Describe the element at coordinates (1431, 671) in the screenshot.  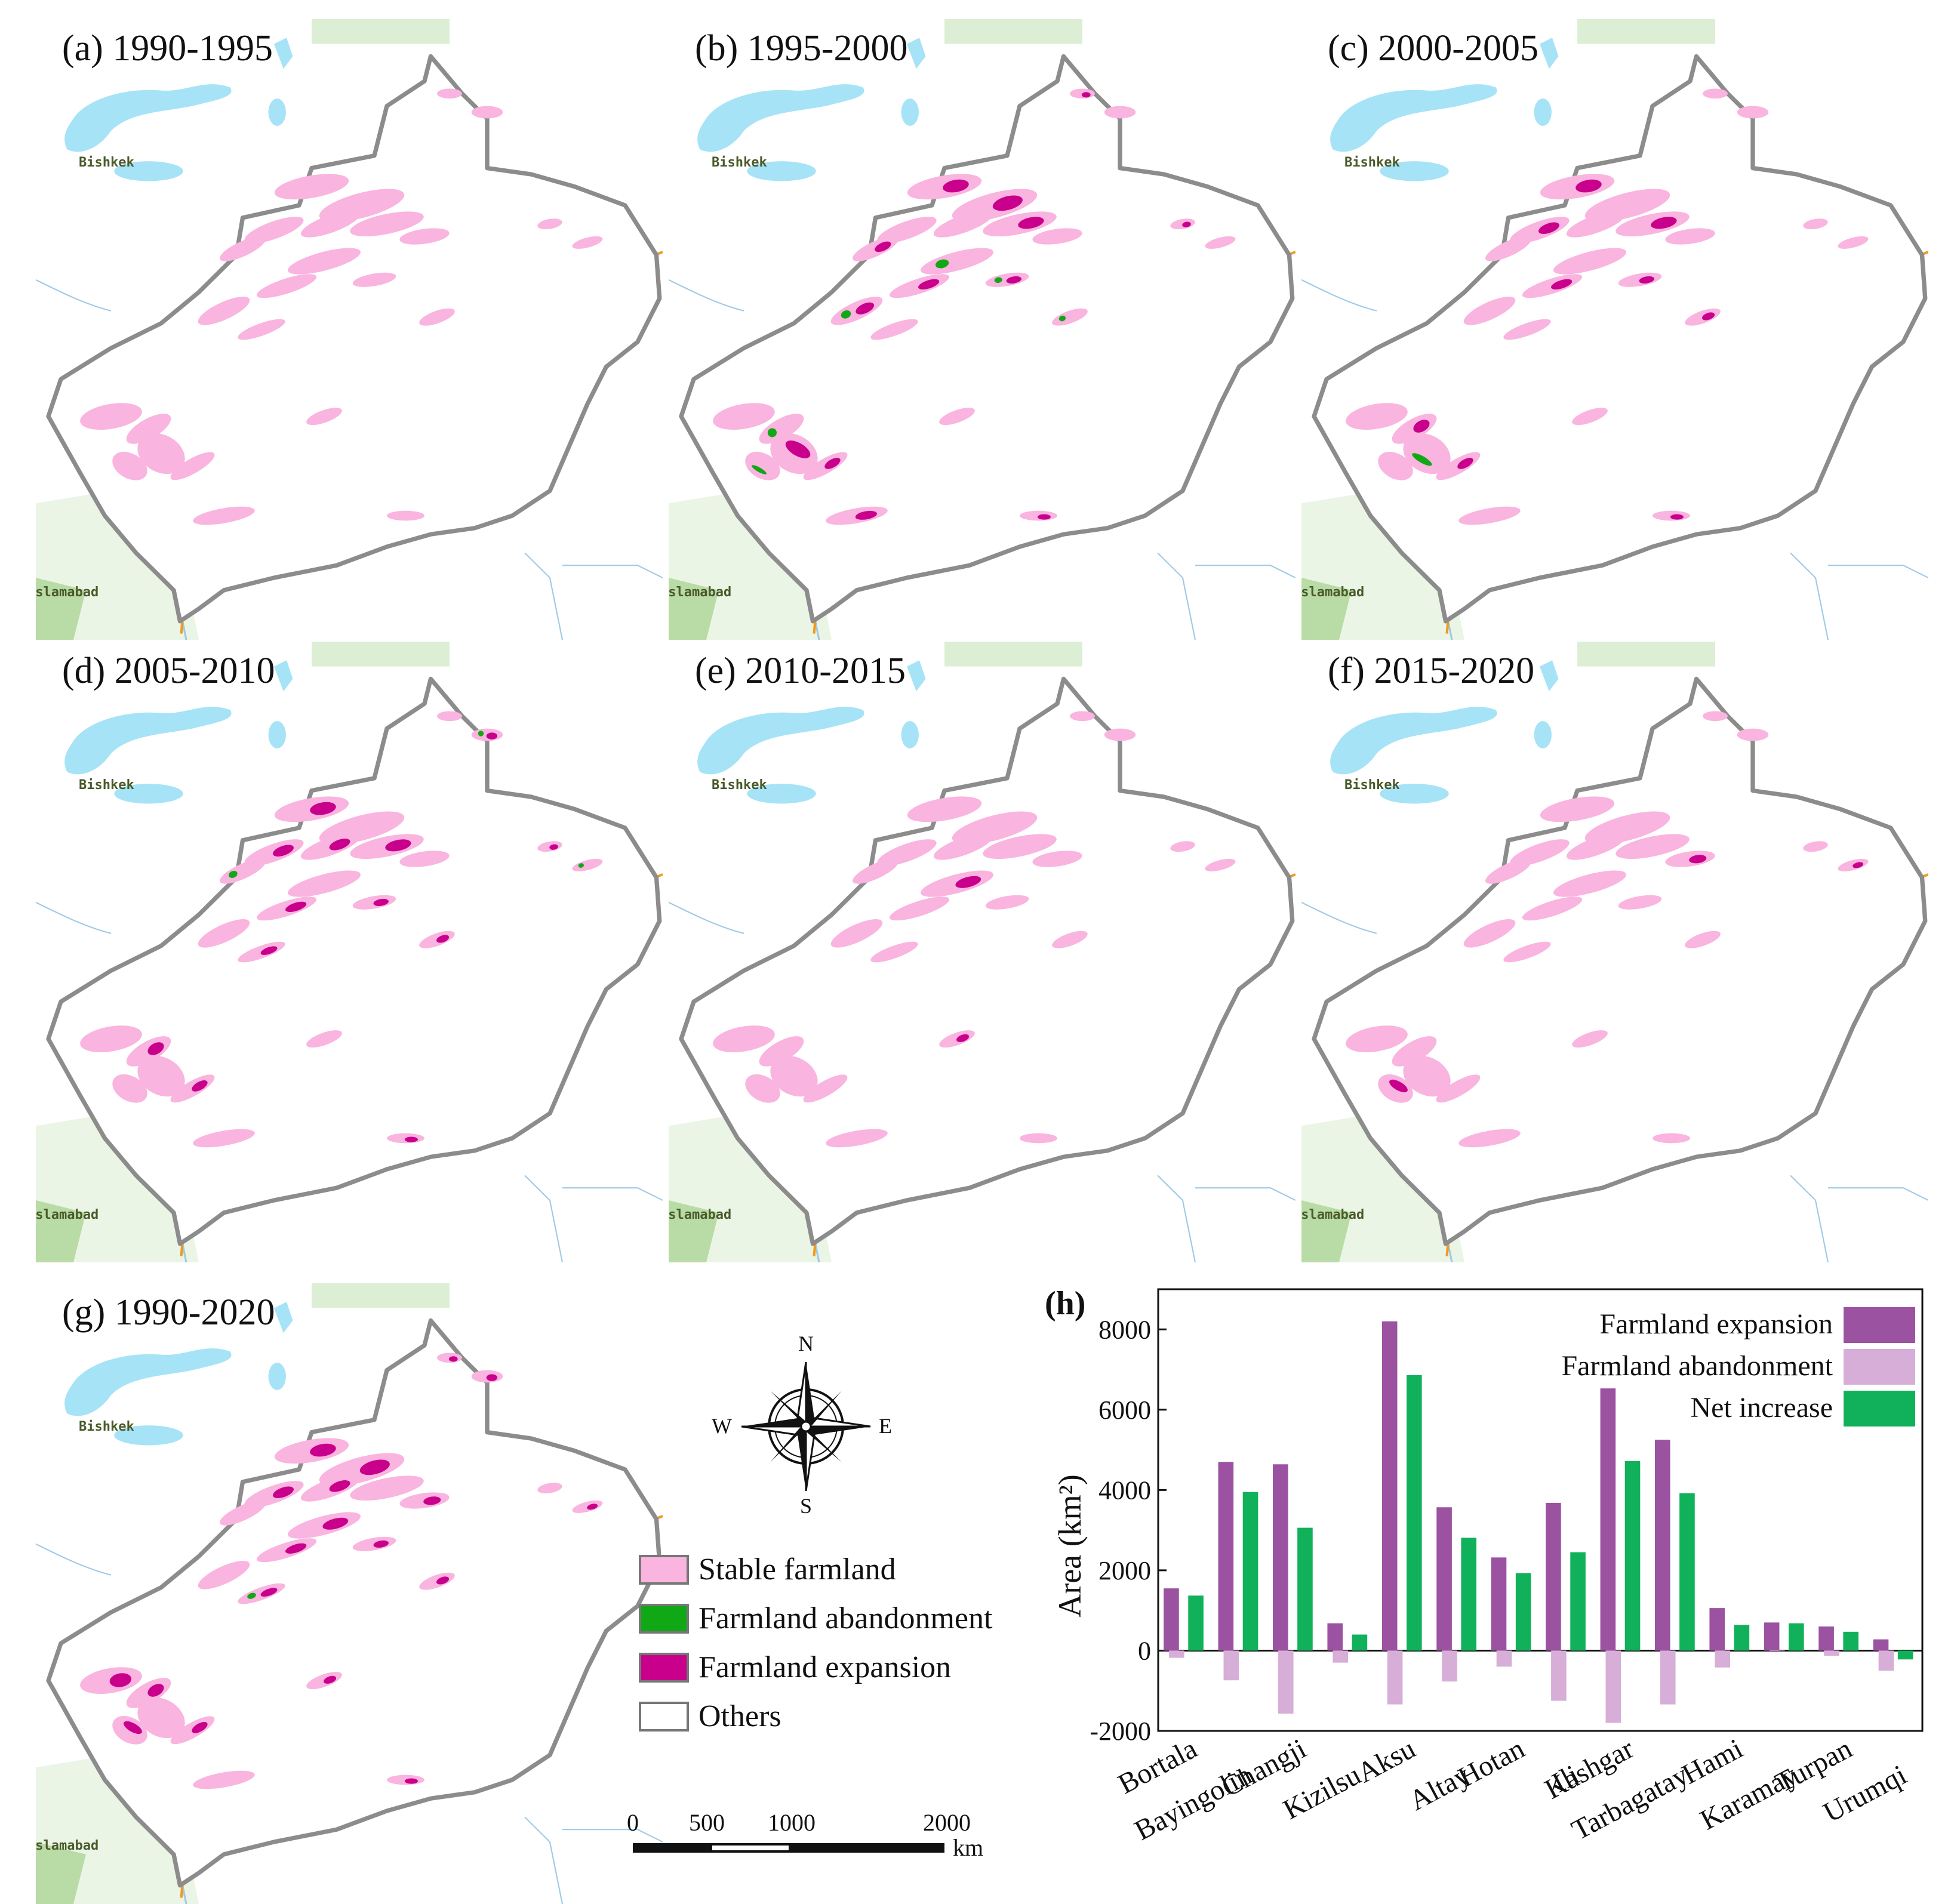
I see `panel-label-f: (f) 2015-2020` at that location.